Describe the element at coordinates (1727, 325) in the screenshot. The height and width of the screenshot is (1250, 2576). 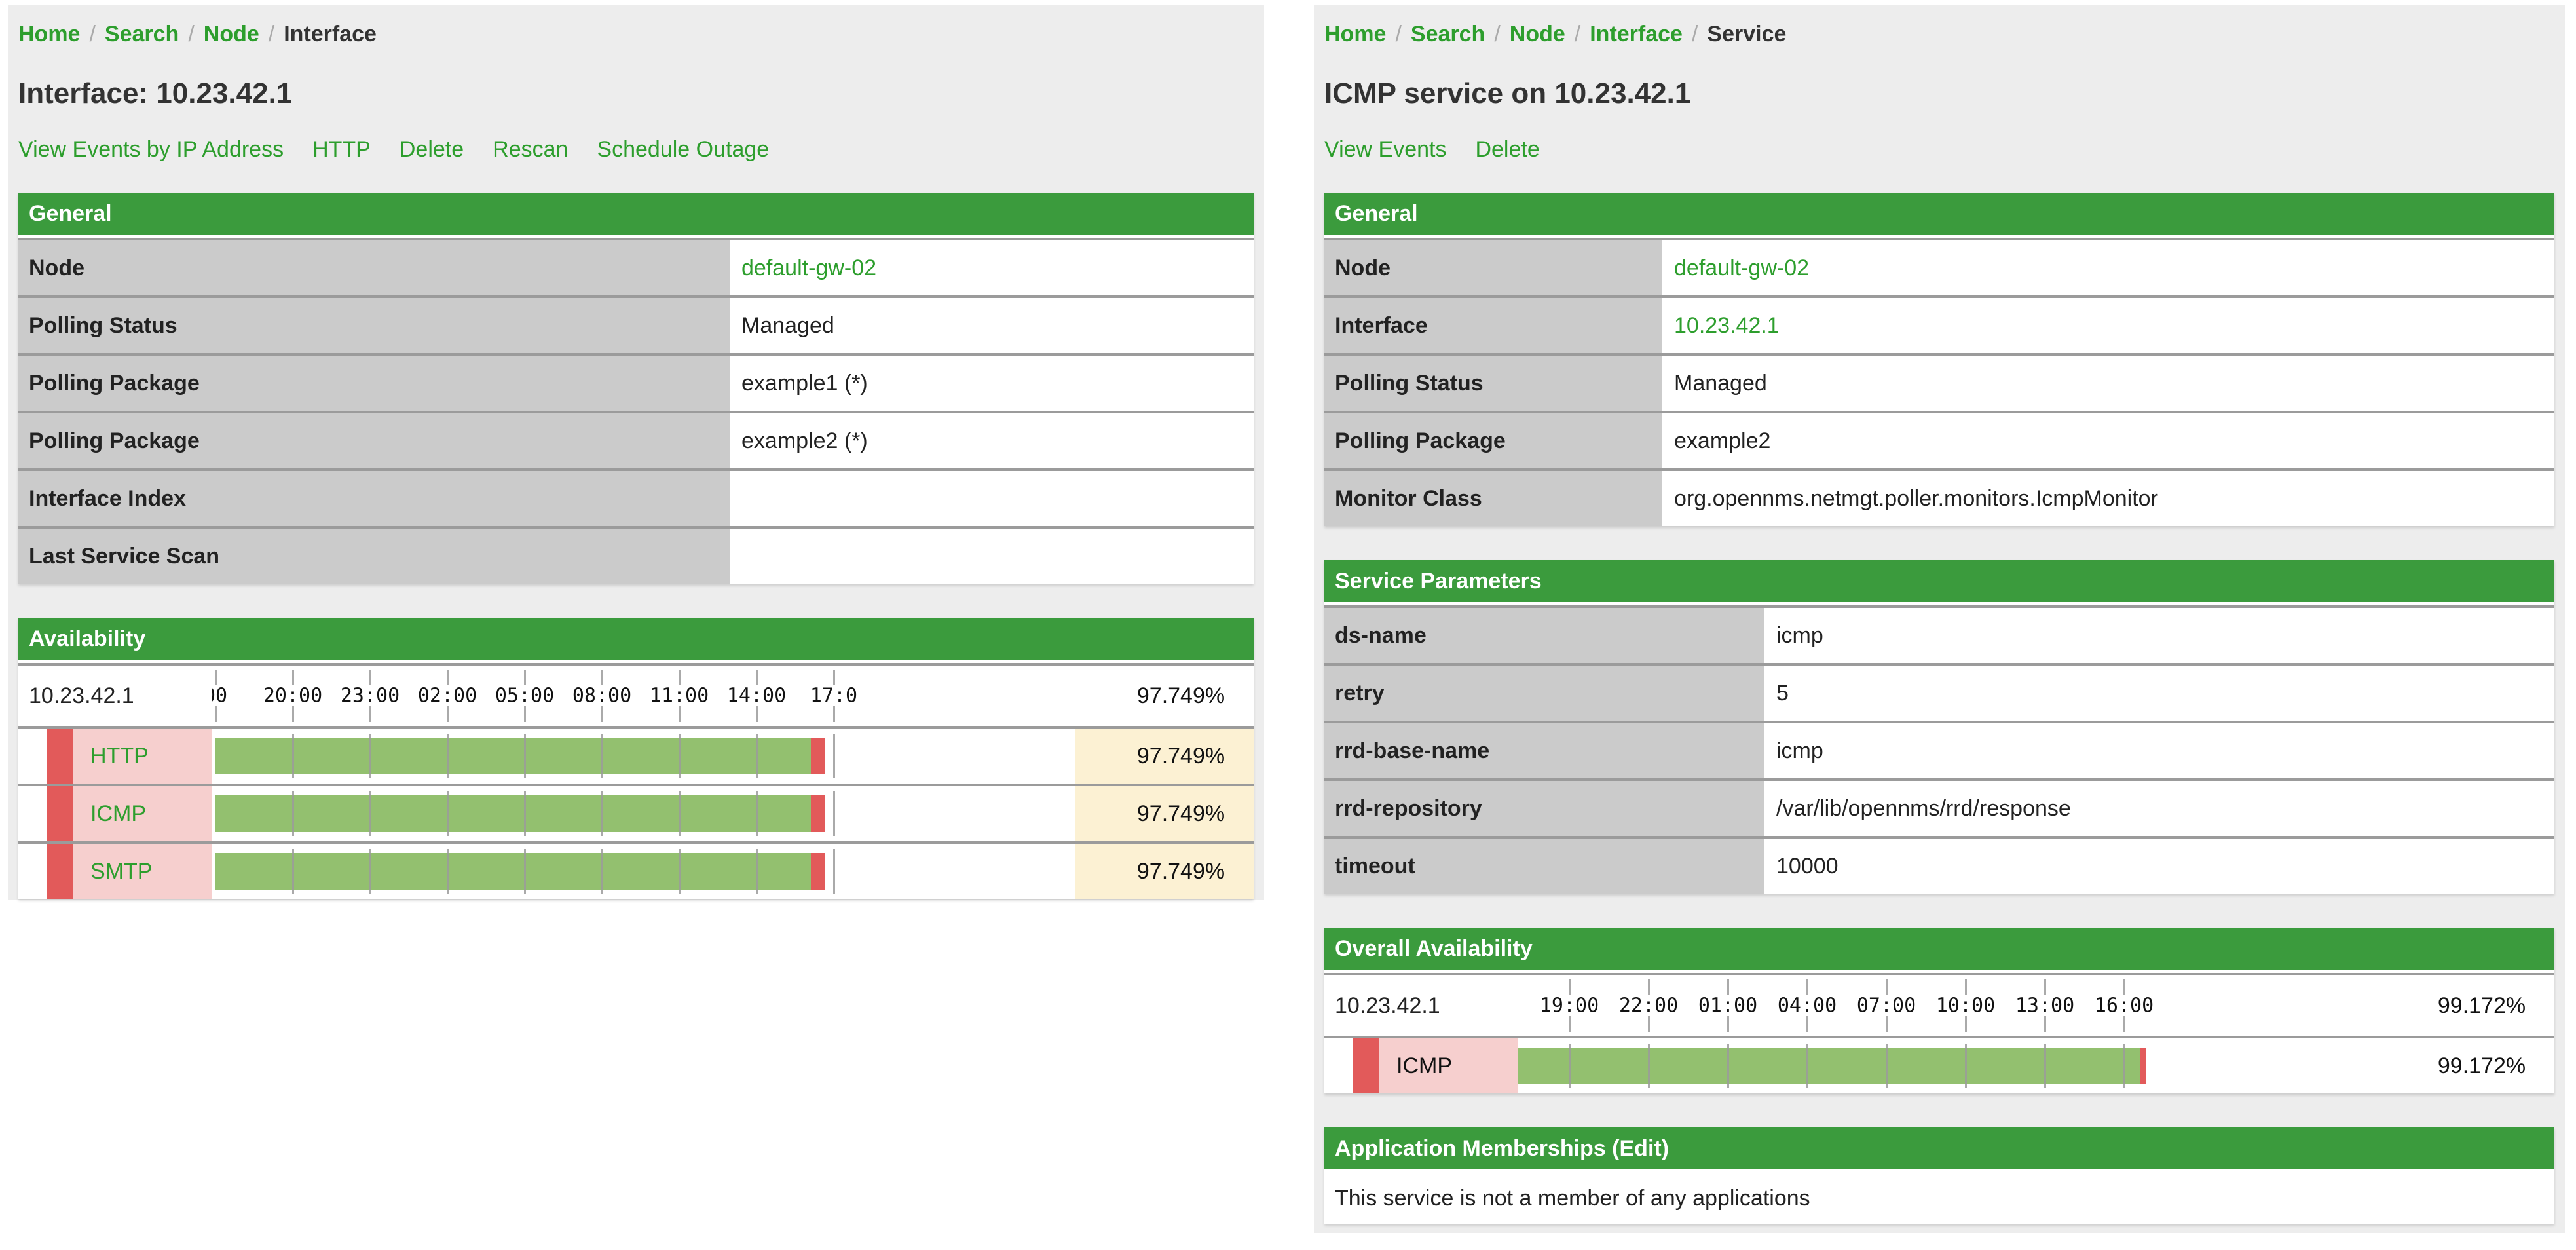
I see `interface-link: 10.23.42.1` at that location.